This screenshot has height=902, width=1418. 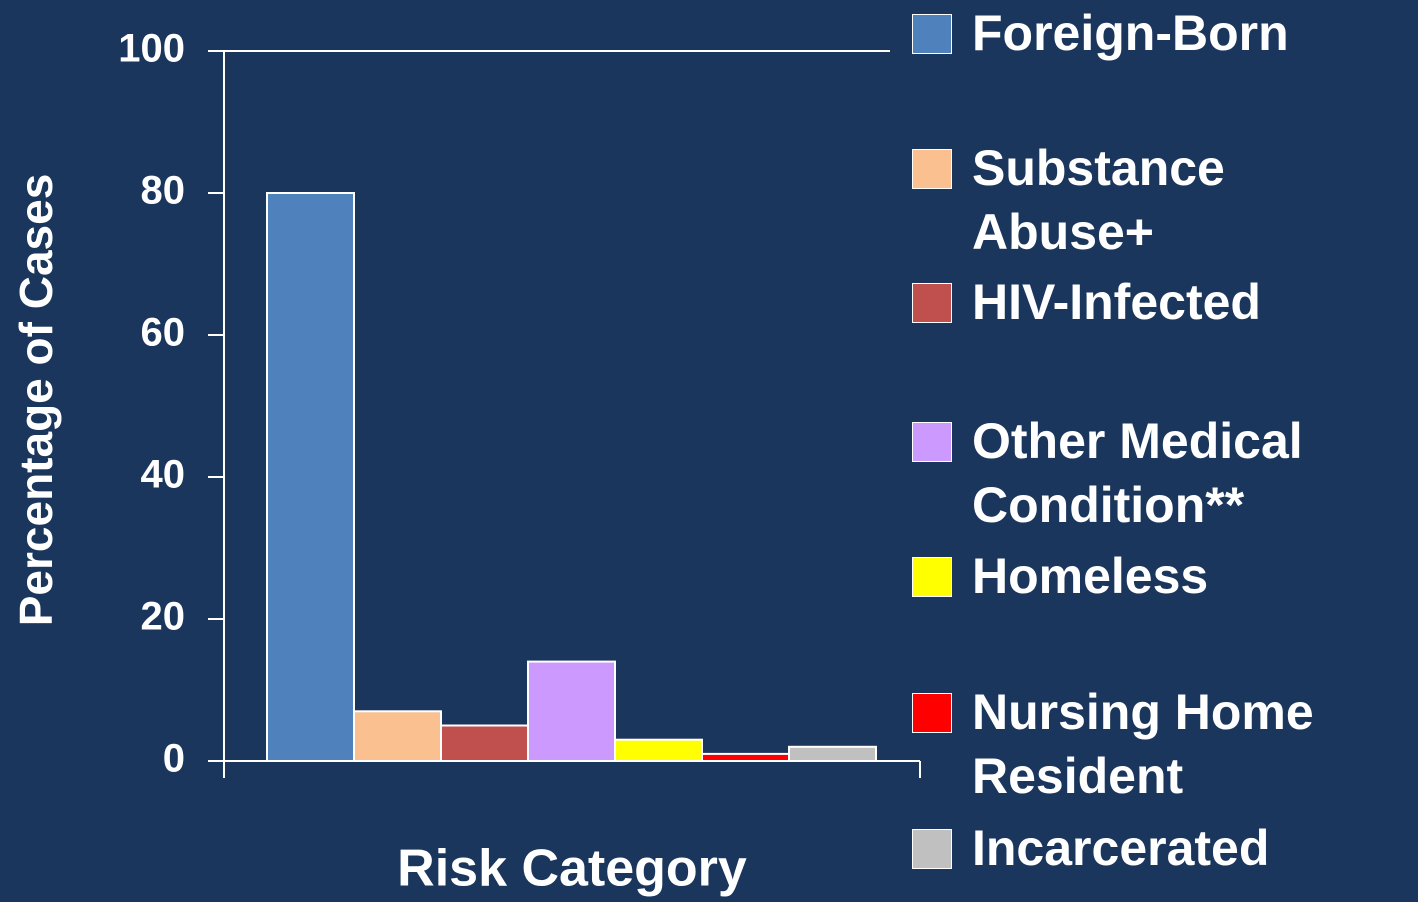 What do you see at coordinates (1116, 302) in the screenshot?
I see `legend-label: HIV-Infected` at bounding box center [1116, 302].